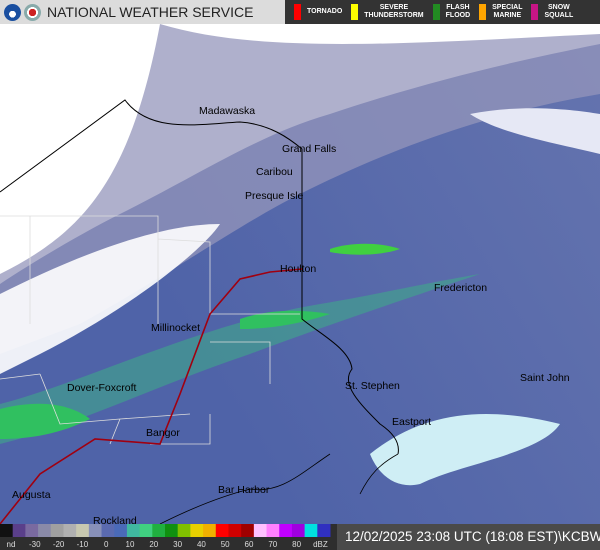 The height and width of the screenshot is (550, 600). What do you see at coordinates (45, 421) in the screenshot?
I see `heavy-echo-west` at bounding box center [45, 421].